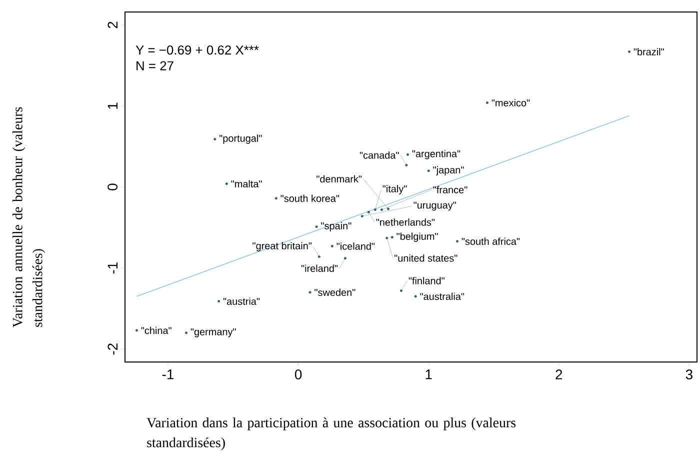 This screenshot has width=700, height=461. What do you see at coordinates (113, 349) in the screenshot?
I see `y-tick-label: -2` at bounding box center [113, 349].